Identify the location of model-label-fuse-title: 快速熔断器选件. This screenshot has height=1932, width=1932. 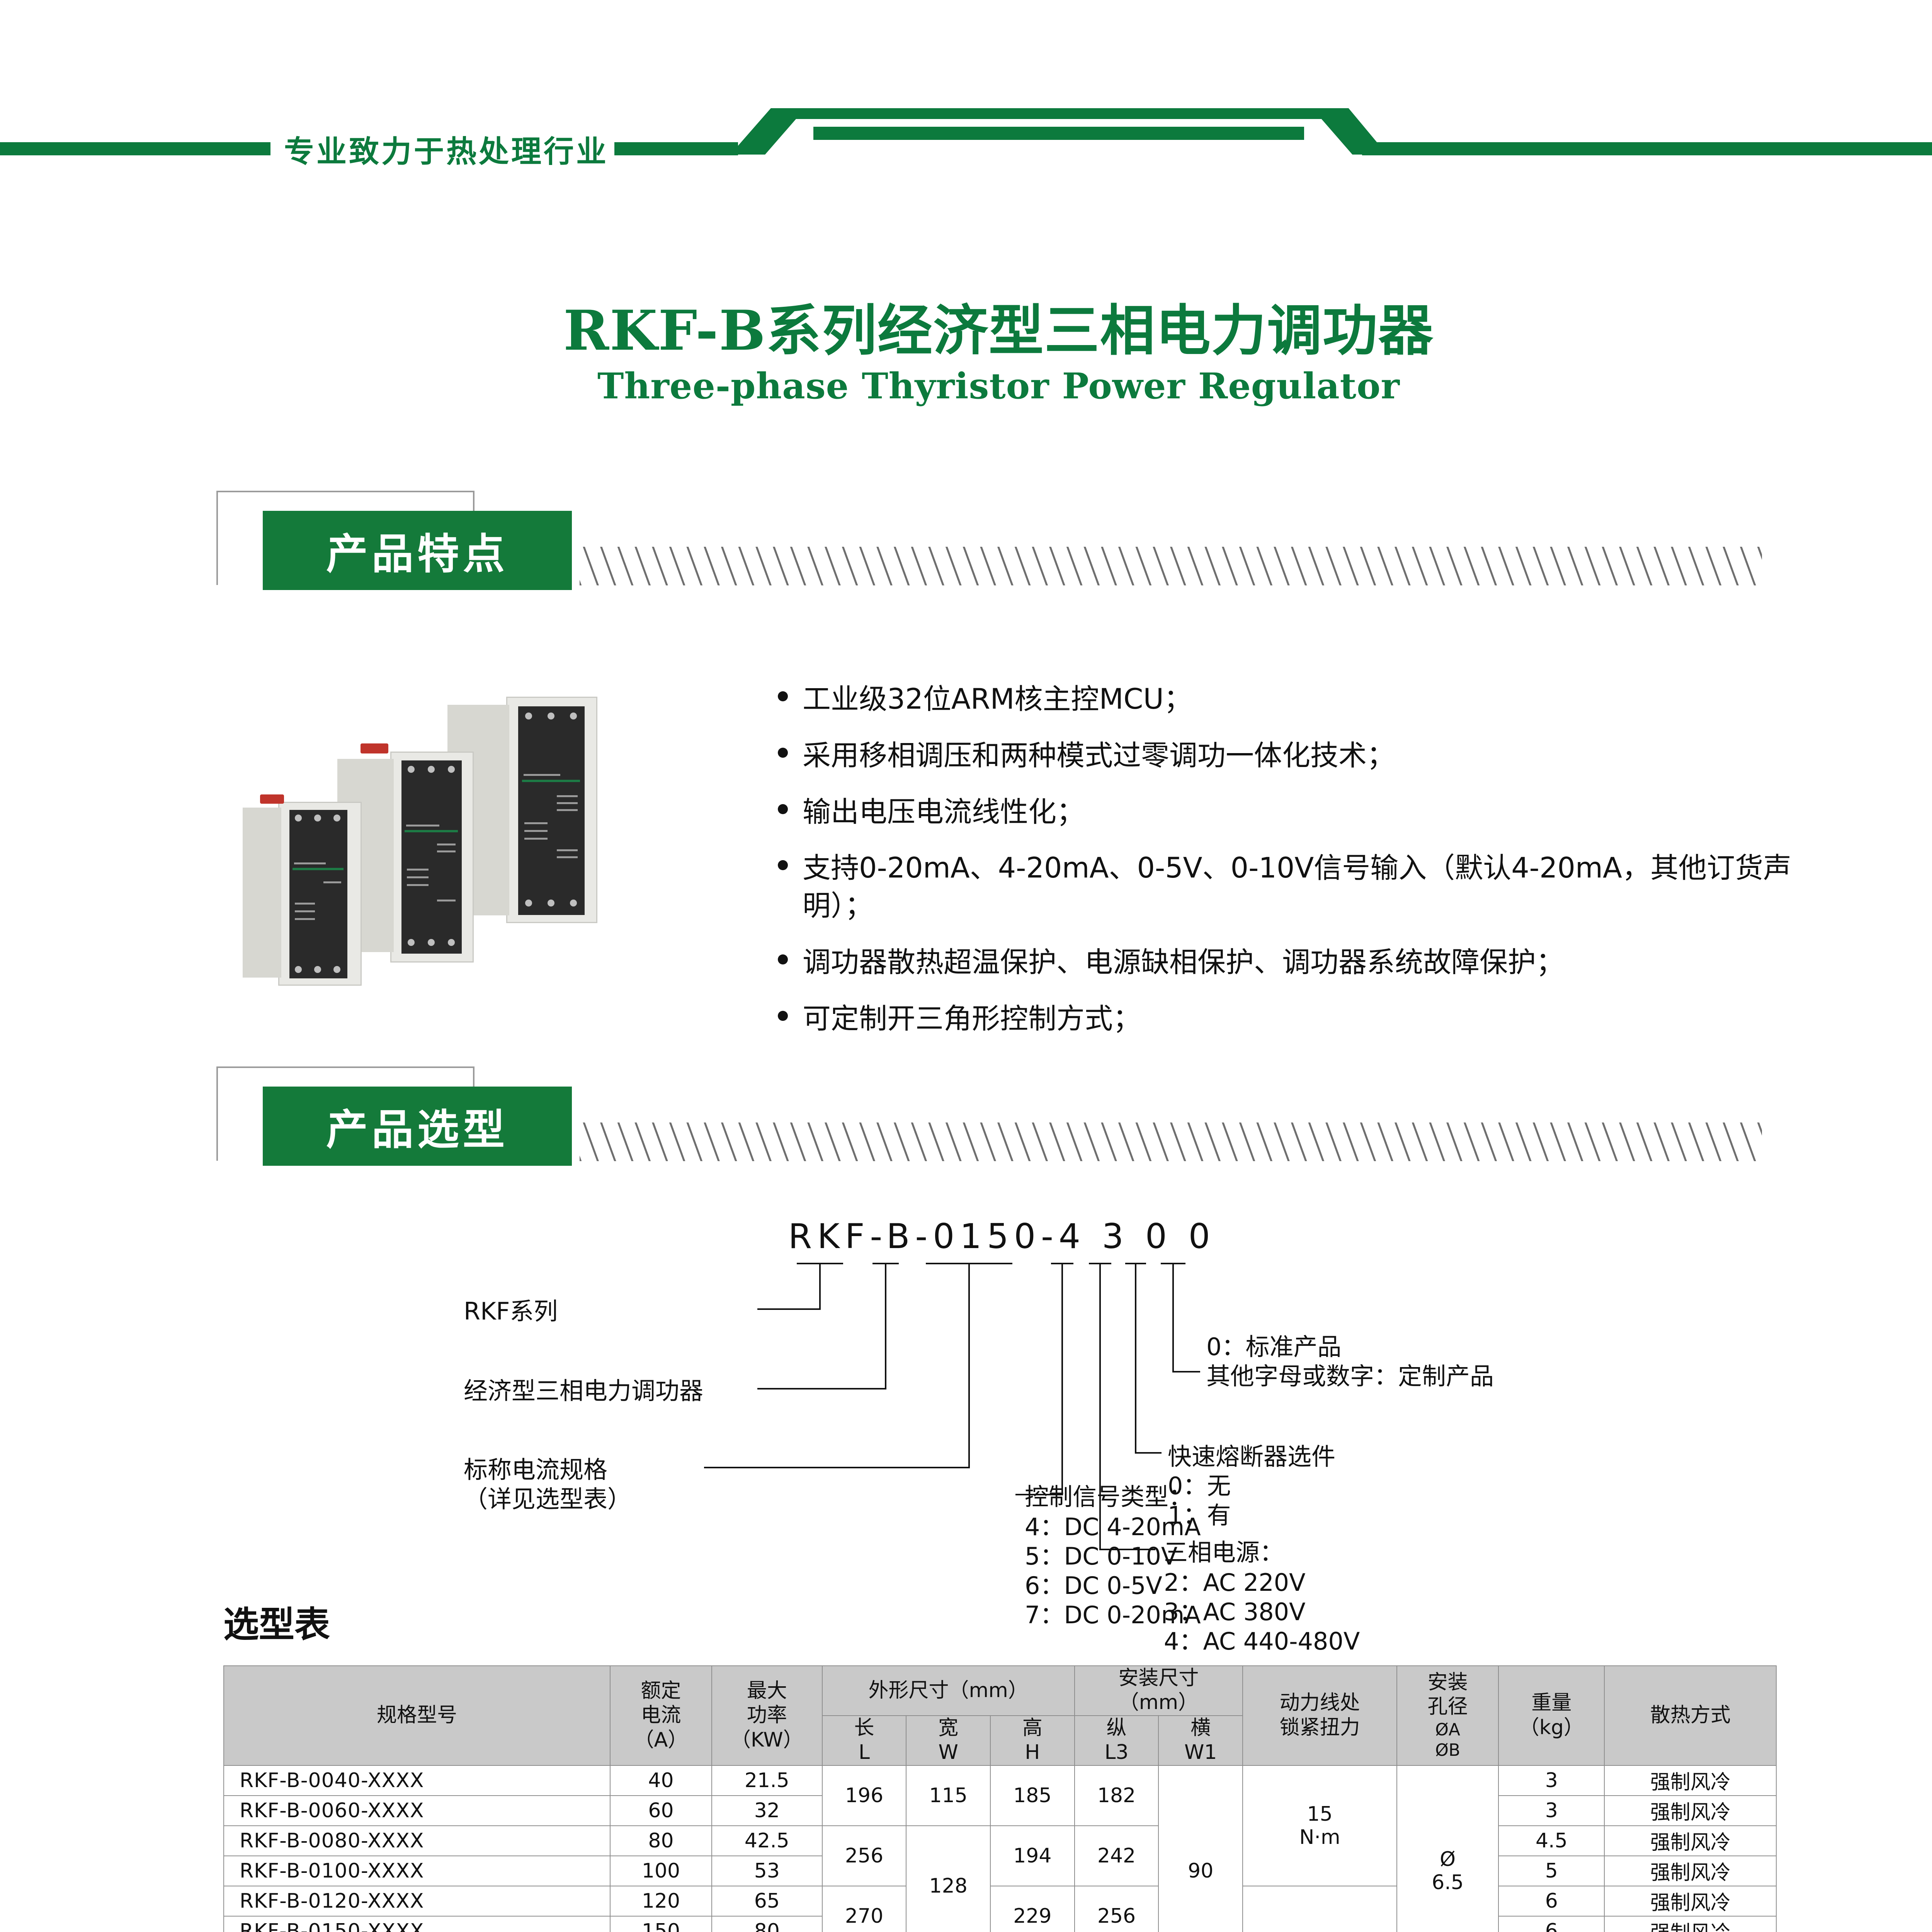
(1252, 1456).